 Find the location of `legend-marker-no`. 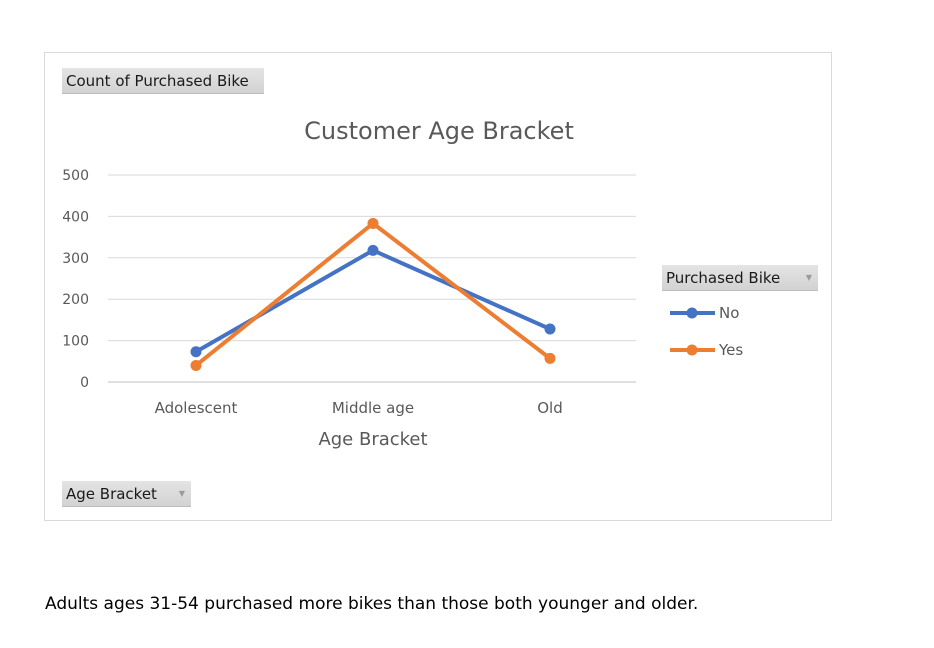

legend-marker-no is located at coordinates (692, 313).